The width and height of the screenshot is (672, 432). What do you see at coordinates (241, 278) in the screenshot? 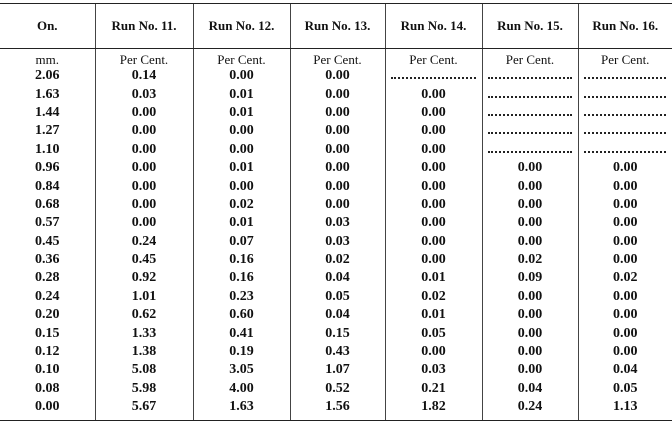
I see `percent-cell: 0.16` at bounding box center [241, 278].